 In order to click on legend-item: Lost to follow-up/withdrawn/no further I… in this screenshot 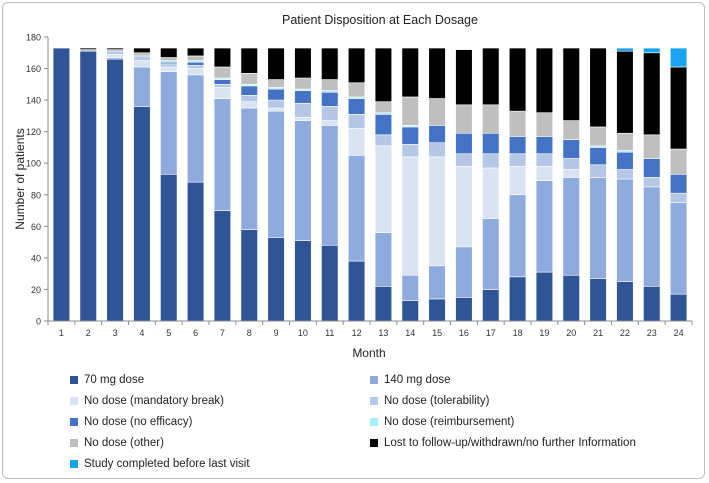, I will do `click(503, 443)`.